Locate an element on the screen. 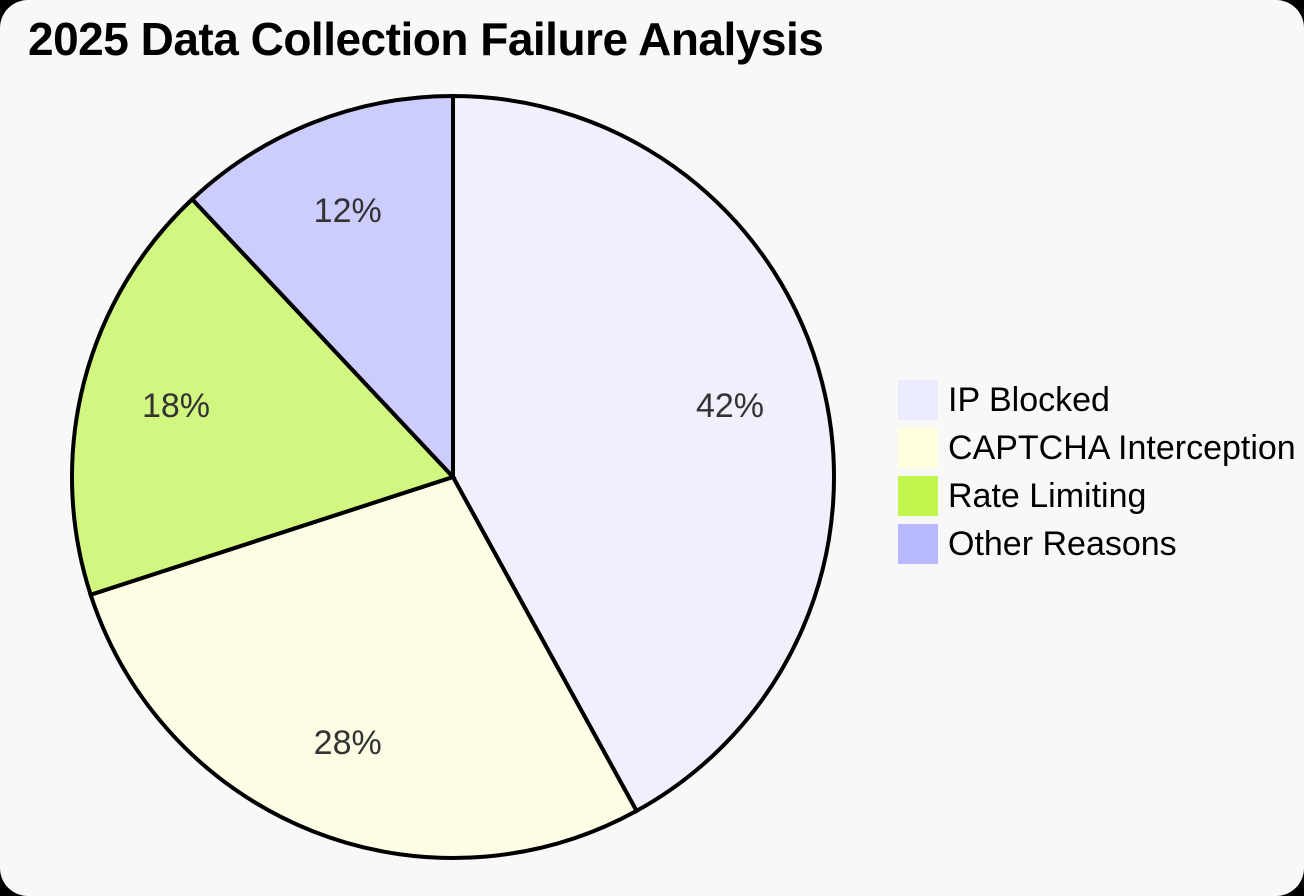  legend-swatch-rate-limiting is located at coordinates (918, 496).